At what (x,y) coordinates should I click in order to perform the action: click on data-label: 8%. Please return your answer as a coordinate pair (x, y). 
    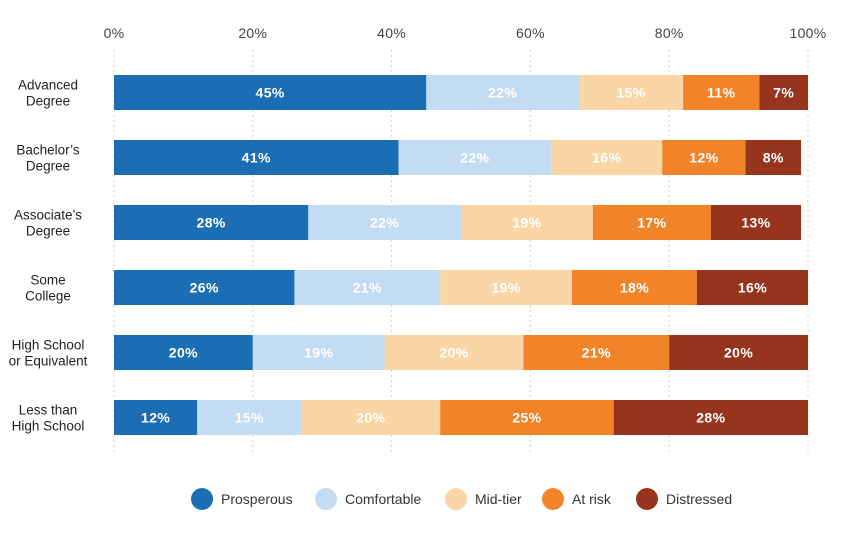
    Looking at the image, I should click on (773, 158).